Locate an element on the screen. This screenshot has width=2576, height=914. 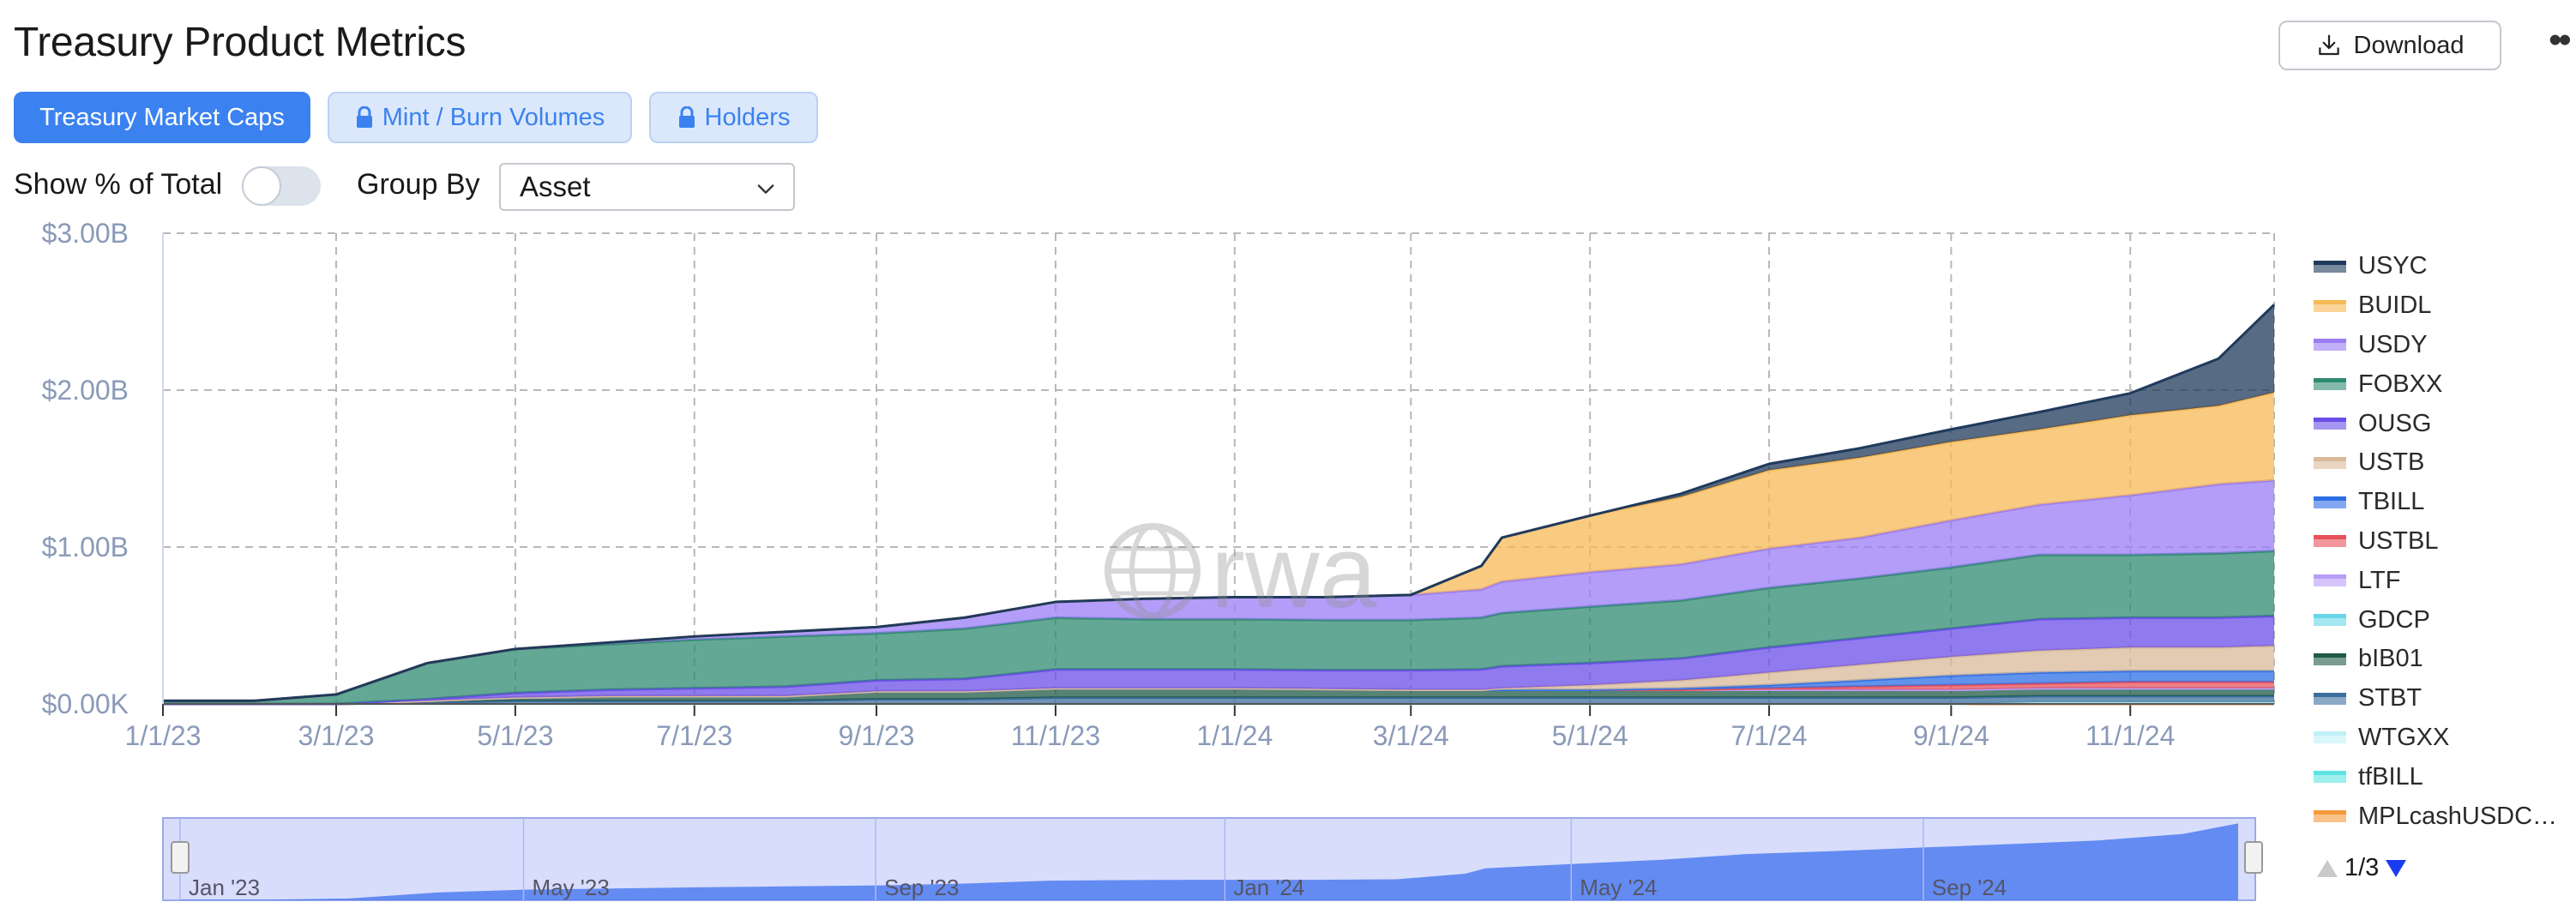
show-percent-toggle is located at coordinates (281, 186).